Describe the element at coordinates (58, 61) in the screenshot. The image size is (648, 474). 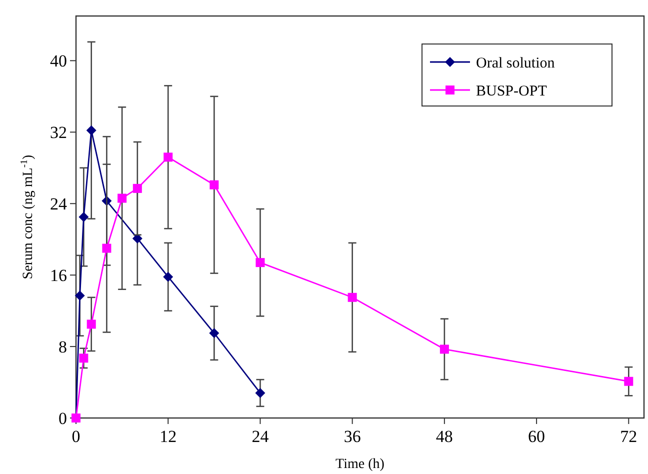
I see `y-tick-label: 40` at that location.